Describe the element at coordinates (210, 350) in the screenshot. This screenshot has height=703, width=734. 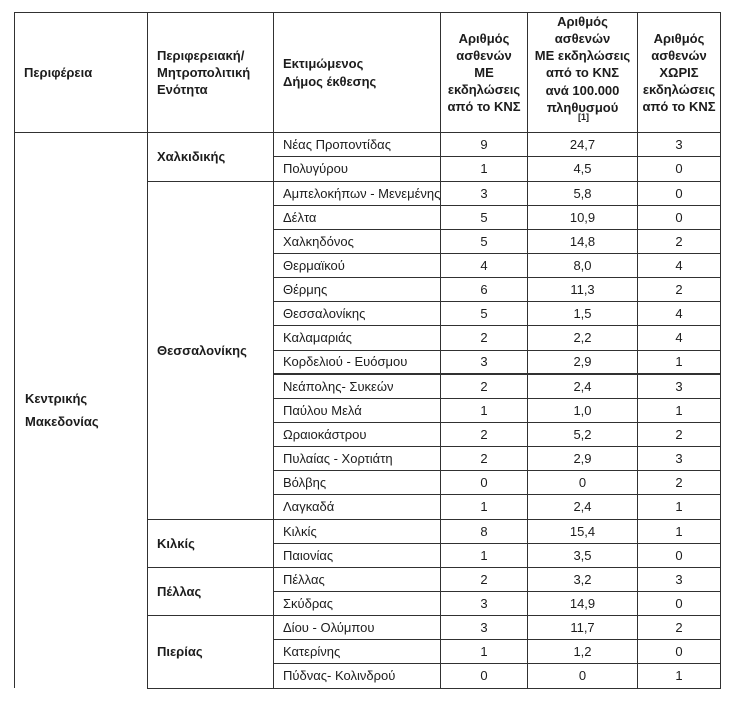
I see `unit-cell: Θεσσαλονίκης` at that location.